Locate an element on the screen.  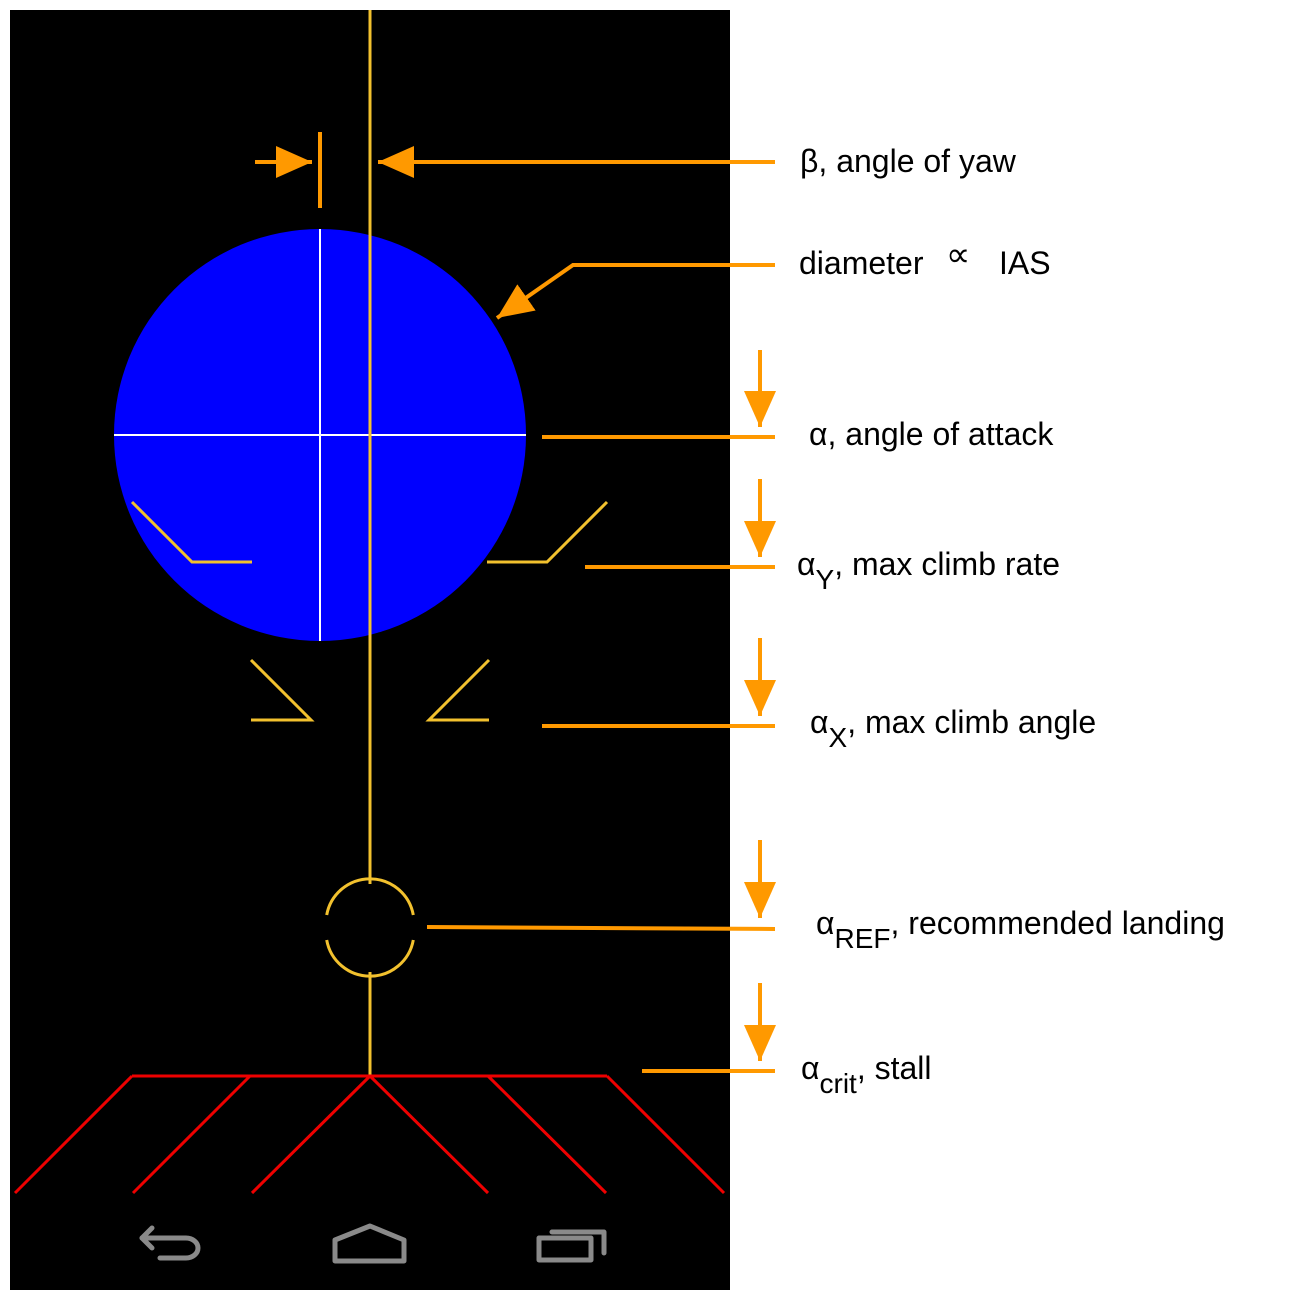
max-climb-rate-chevron-left is located at coordinates (191, 532).